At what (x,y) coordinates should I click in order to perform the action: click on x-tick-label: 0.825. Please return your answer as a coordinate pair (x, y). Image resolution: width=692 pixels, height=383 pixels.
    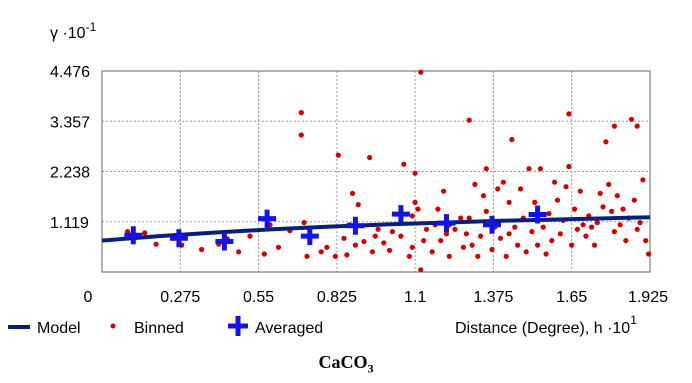
    Looking at the image, I should click on (337, 297).